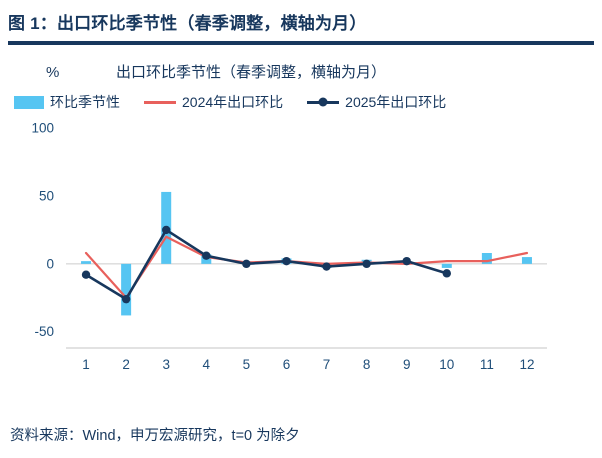 The width and height of the screenshot is (602, 458). What do you see at coordinates (308, 364) in the screenshot?
I see `x-axis-labels: 1 2 3 4 5 6 7 8 9 10 11 12` at bounding box center [308, 364].